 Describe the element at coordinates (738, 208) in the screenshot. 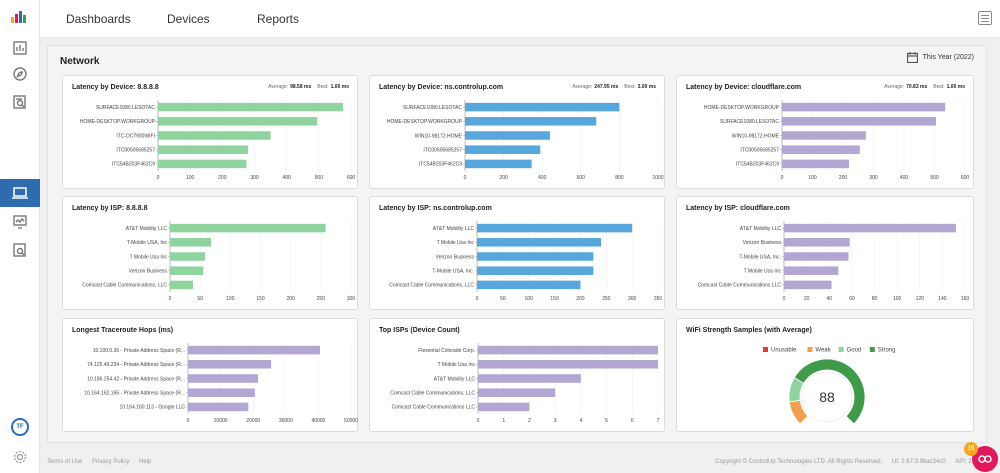

I see `chart-title: Latency by ISP: cloudflare.com` at that location.